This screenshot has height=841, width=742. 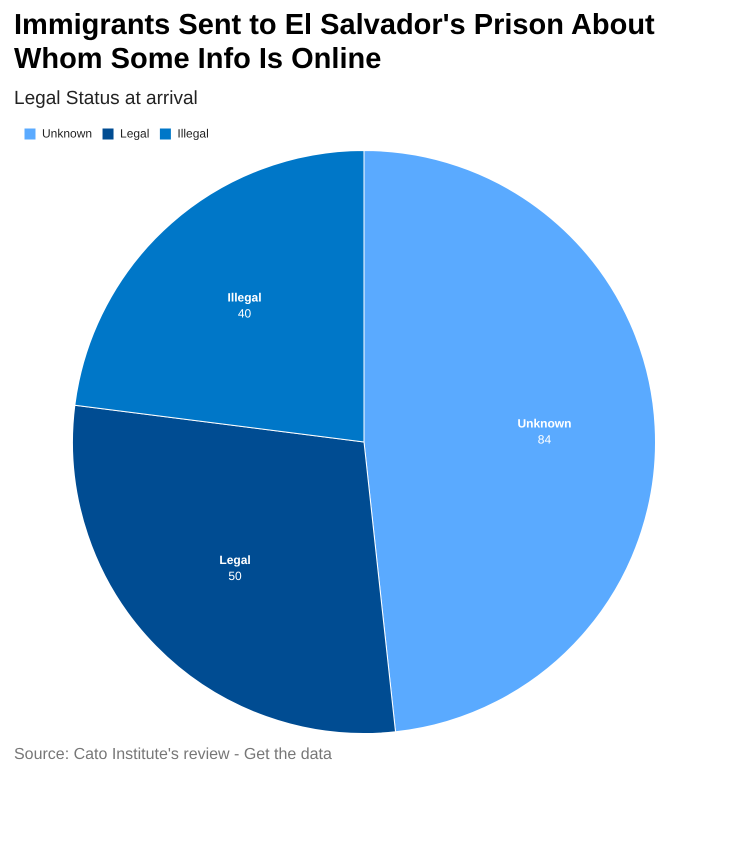 What do you see at coordinates (173, 755) in the screenshot?
I see `source-note: Source: Cato Institute's review - Get the data` at bounding box center [173, 755].